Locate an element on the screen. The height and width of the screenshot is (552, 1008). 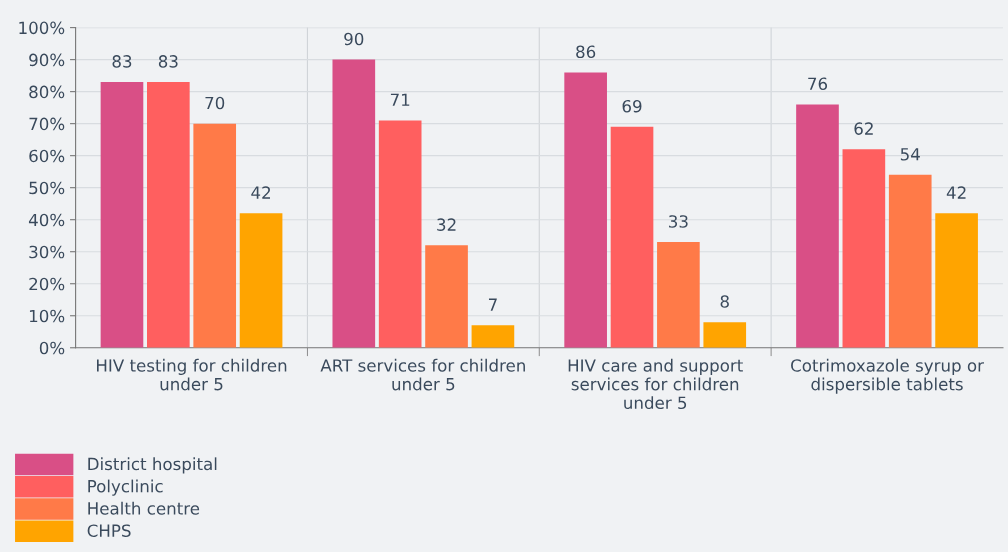
y-tick-label: 100% is located at coordinates (42, 28).